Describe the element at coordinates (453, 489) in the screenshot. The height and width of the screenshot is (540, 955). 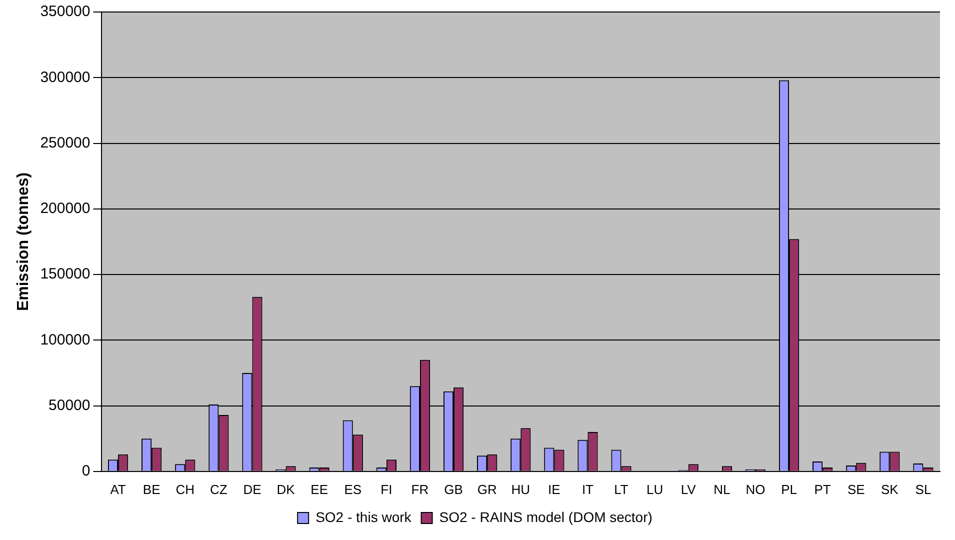
I see `x-tick-label: GB` at that location.